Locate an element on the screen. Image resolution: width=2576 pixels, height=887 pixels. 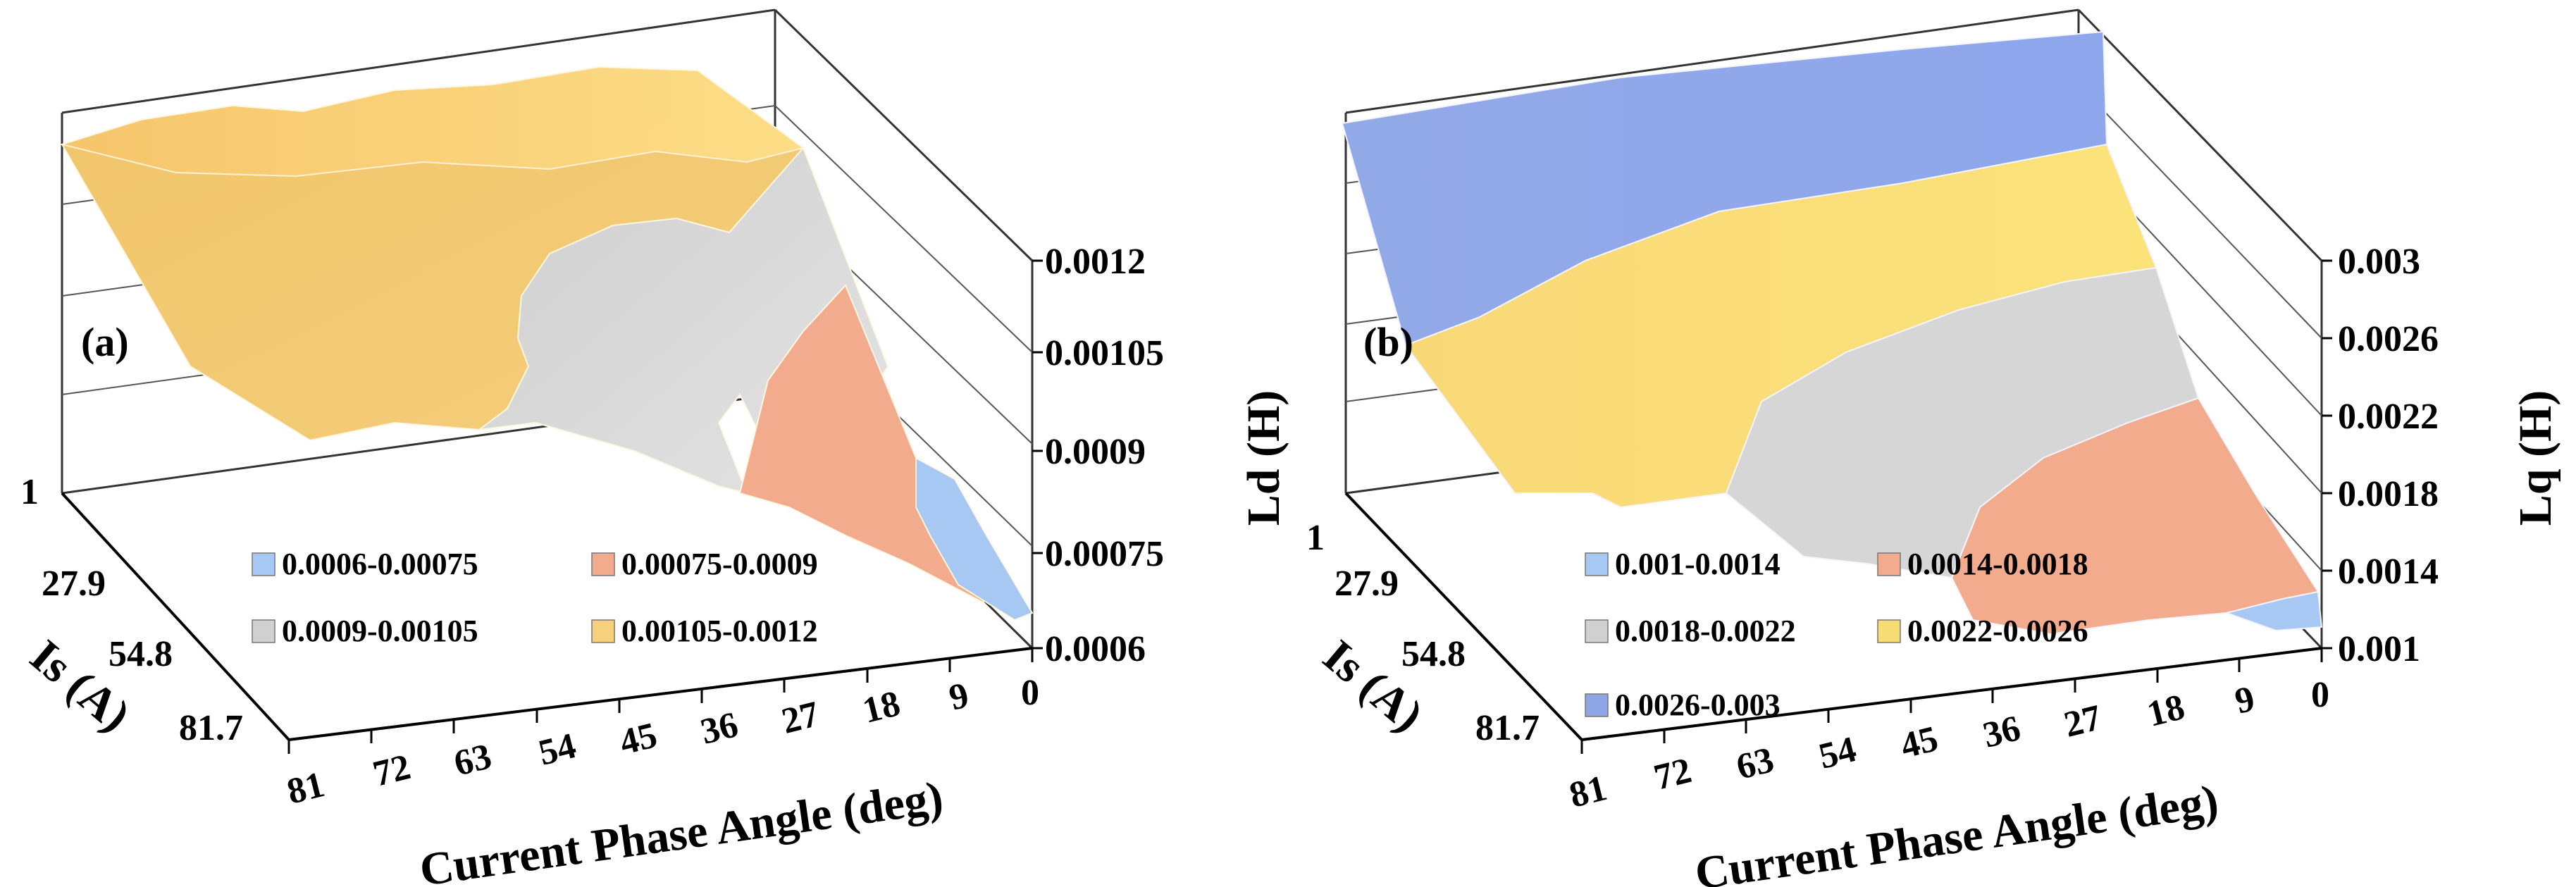
legend-label: 0.0018-0.0022 is located at coordinates (1705, 631).